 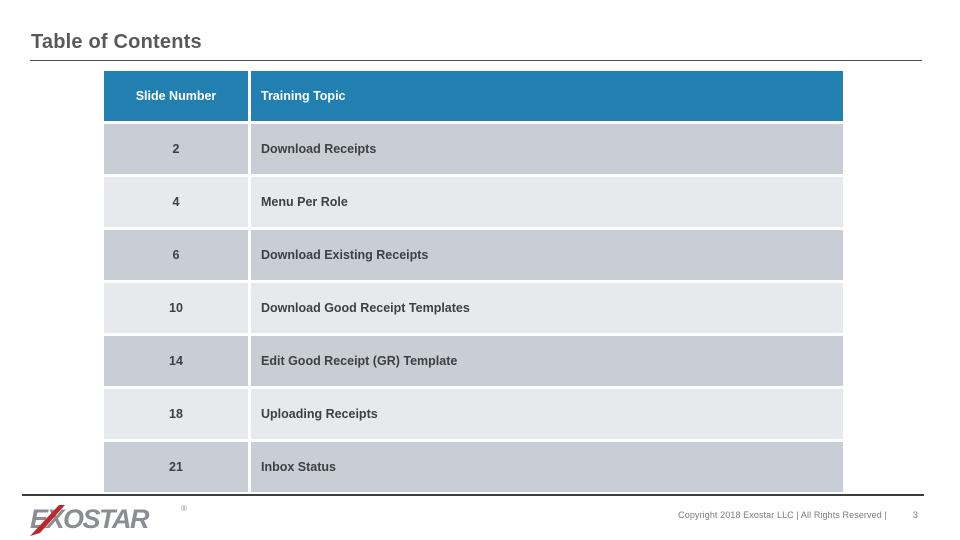 What do you see at coordinates (184, 508) in the screenshot?
I see `registered-trademark-icon: ®` at bounding box center [184, 508].